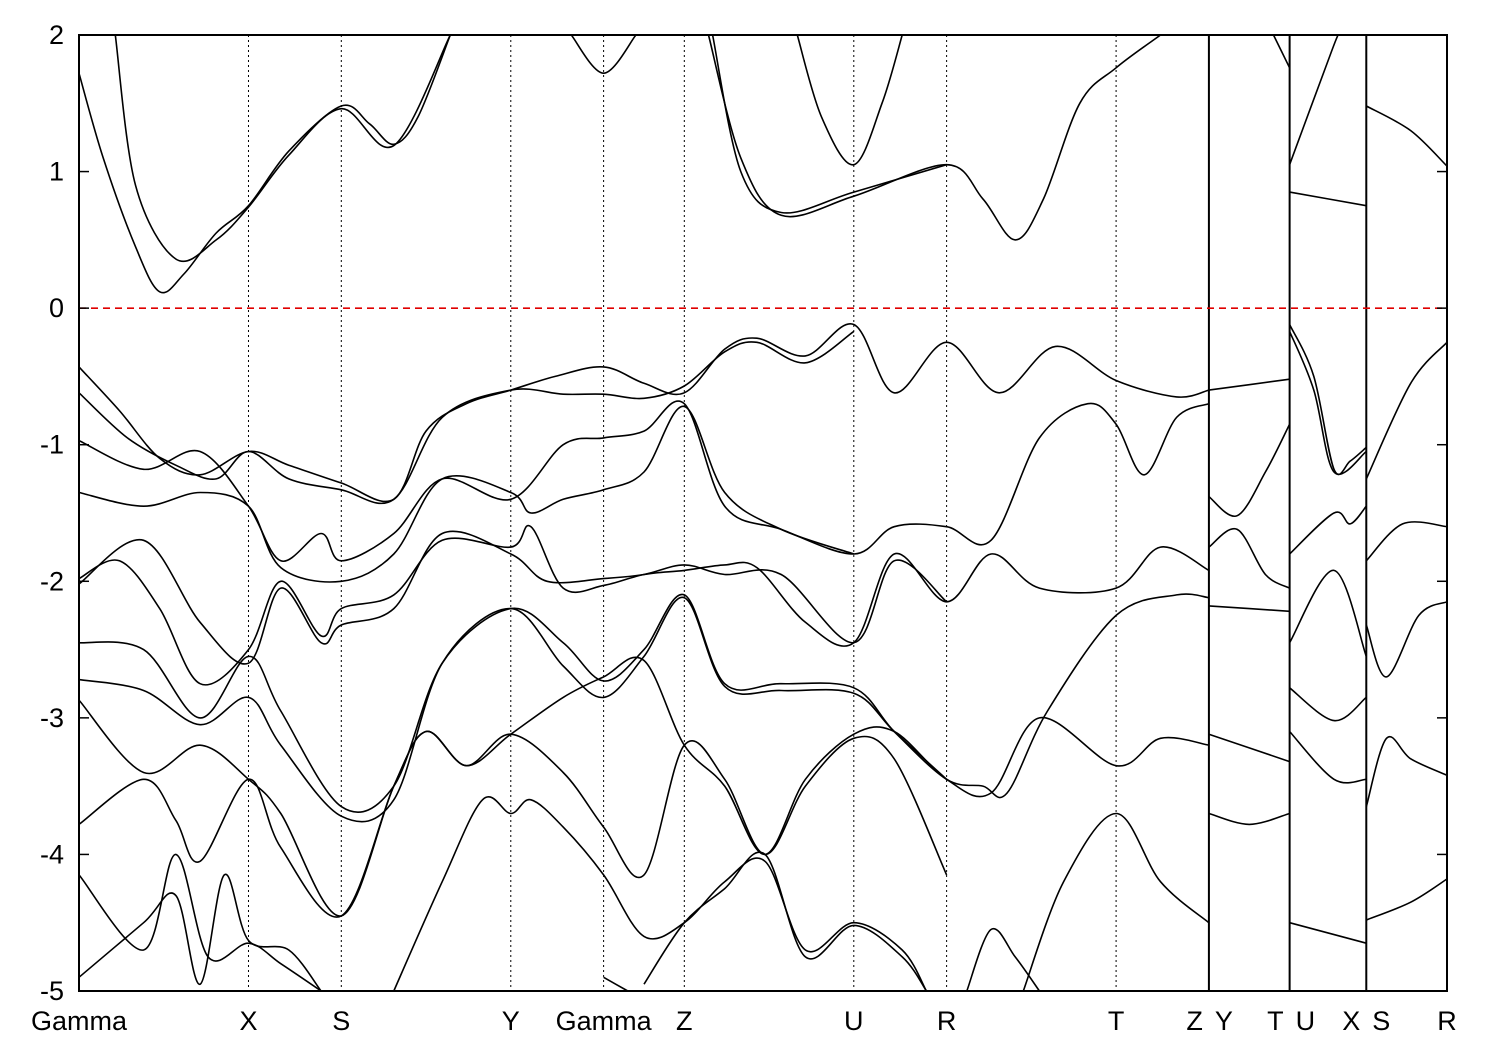 The height and width of the screenshot is (1050, 1500). I want to click on y-tick-label: 0, so click(56, 308).